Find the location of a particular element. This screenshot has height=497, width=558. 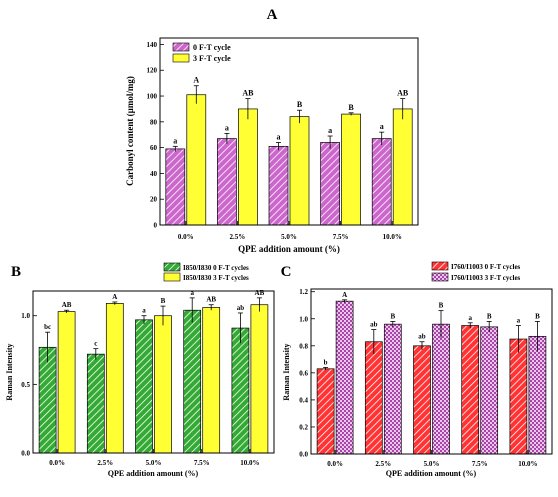

panel-a-legend-label-0: 0 F-T cycle is located at coordinates (212, 47).